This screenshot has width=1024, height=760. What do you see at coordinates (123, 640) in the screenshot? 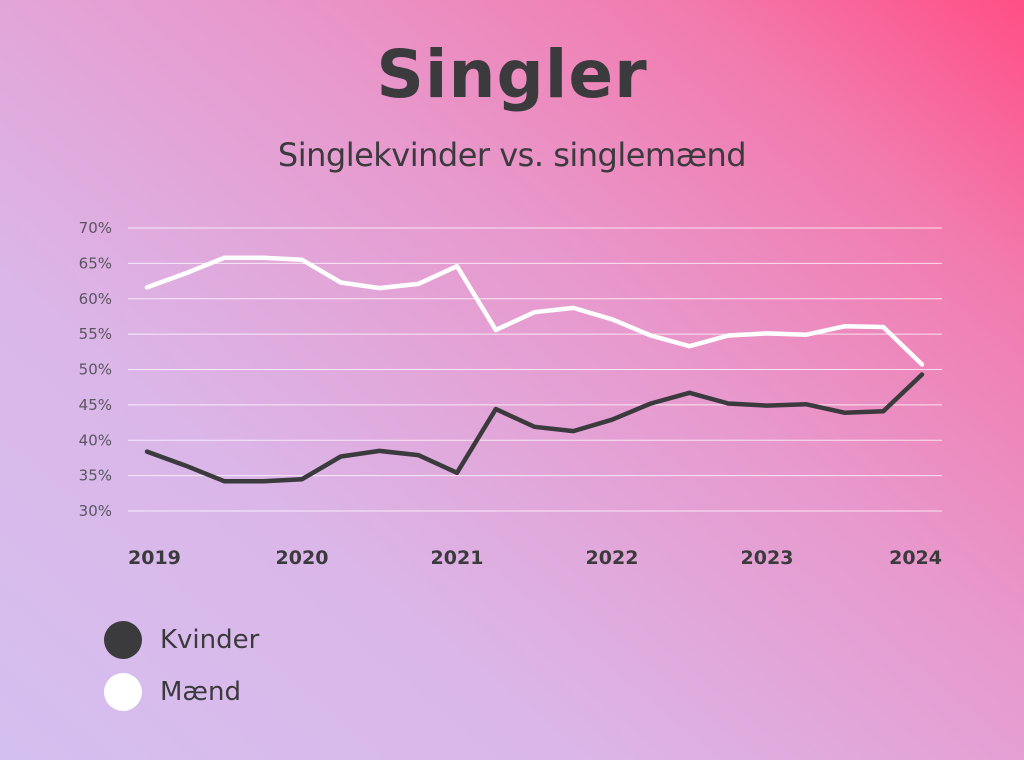
I see `legend-swatch-kvinder` at bounding box center [123, 640].